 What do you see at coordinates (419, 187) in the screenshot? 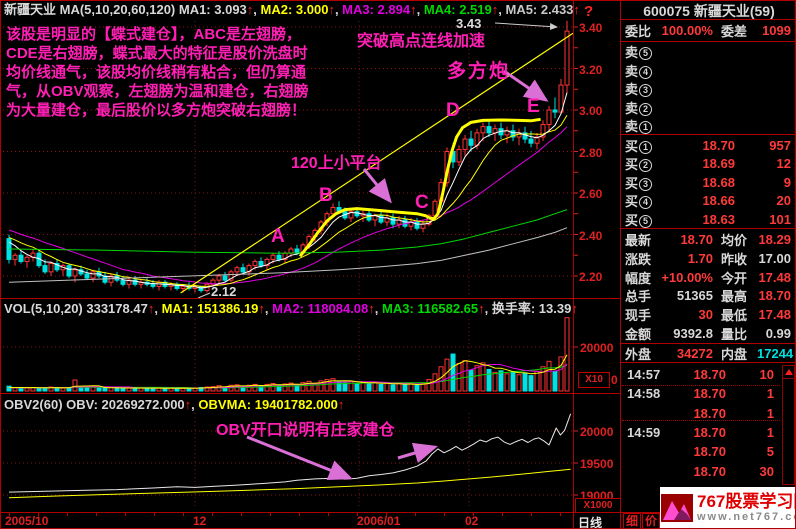
I see `wing-arcs` at bounding box center [419, 187].